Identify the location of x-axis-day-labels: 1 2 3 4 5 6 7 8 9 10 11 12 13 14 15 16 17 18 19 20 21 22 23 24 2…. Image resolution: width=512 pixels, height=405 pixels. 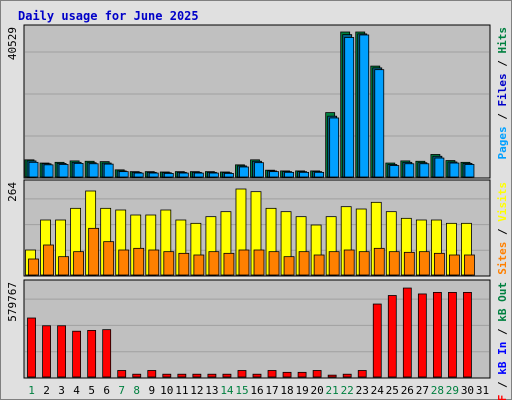
(258, 390).